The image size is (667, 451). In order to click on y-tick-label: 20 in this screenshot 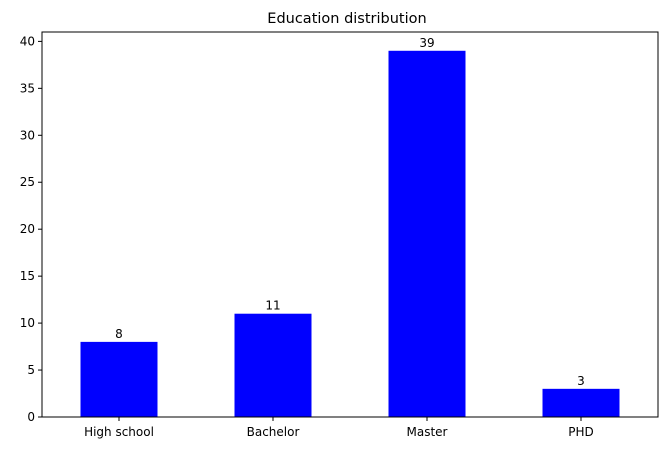, I will do `click(27, 229)`.